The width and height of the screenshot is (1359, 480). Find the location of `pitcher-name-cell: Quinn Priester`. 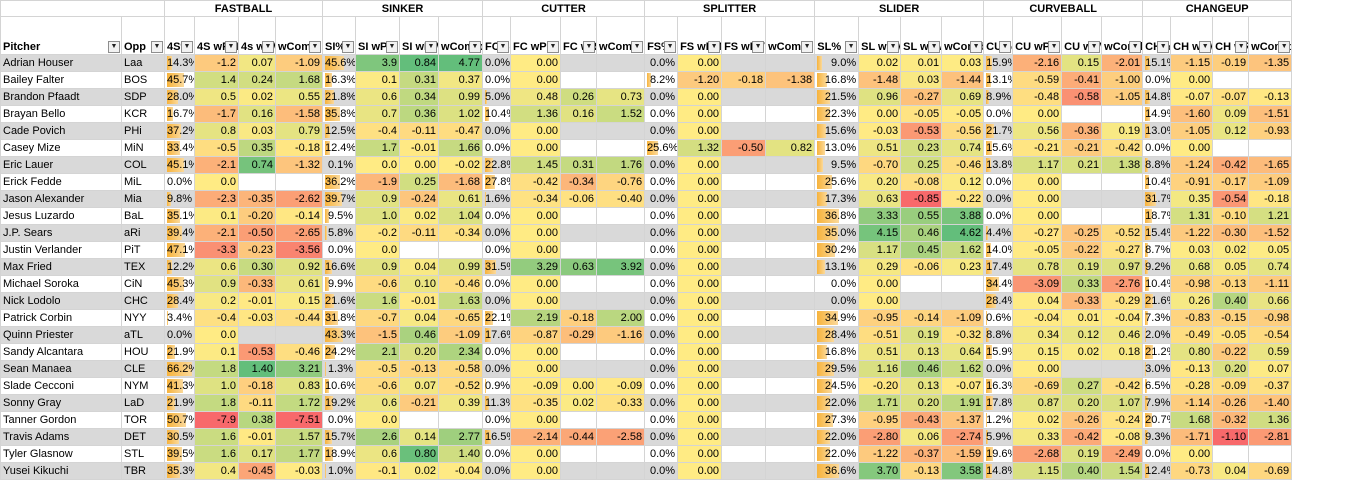

pitcher-name-cell: Quinn Priester is located at coordinates (61, 335).